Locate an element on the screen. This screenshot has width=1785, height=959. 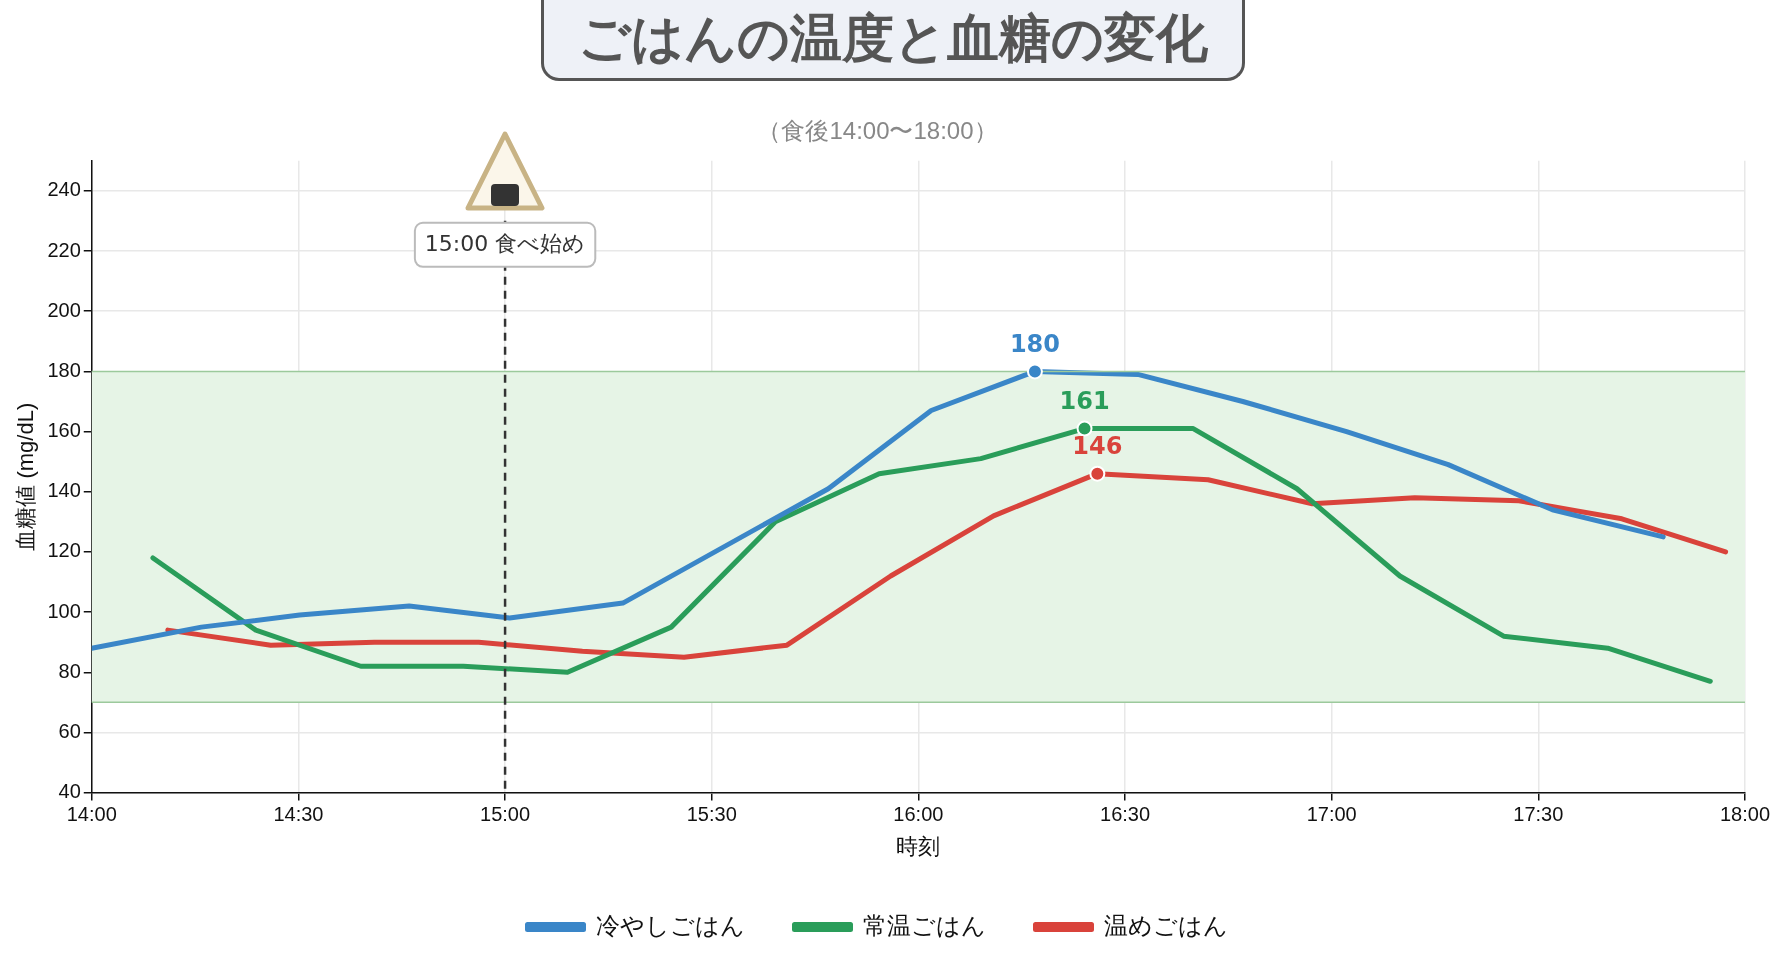
x-tick-label: 14:00 is located at coordinates (91, 814).